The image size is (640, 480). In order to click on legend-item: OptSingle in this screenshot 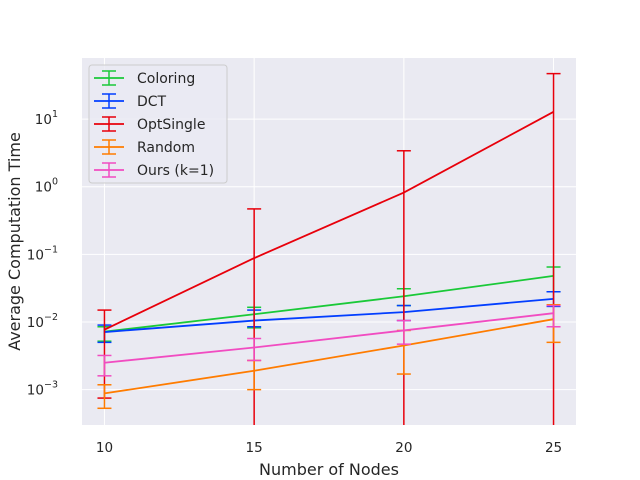, I will do `click(149, 124)`.